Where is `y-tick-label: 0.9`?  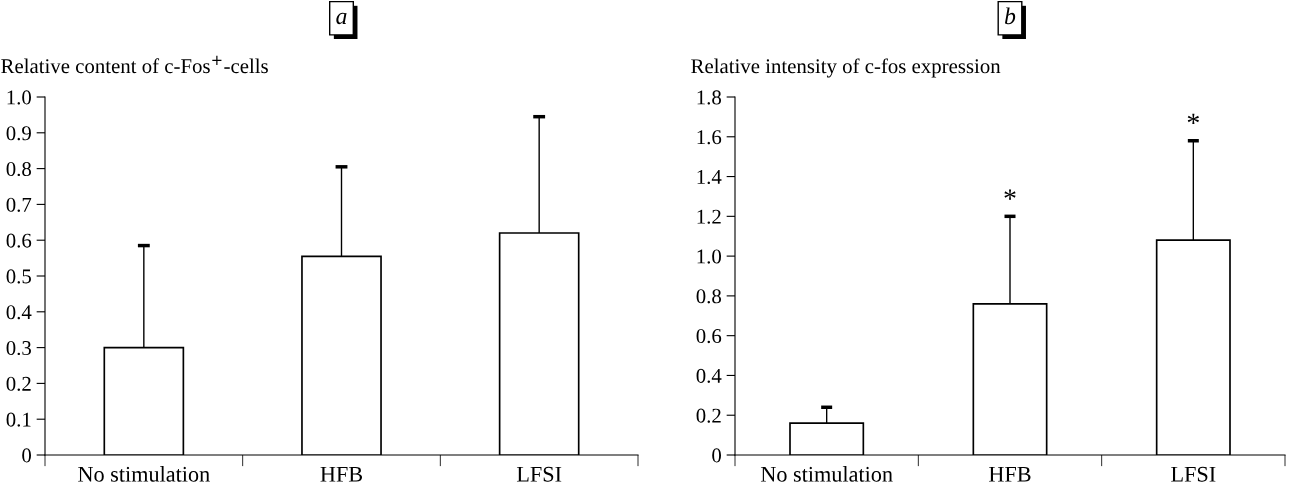 y-tick-label: 0.9 is located at coordinates (18, 133).